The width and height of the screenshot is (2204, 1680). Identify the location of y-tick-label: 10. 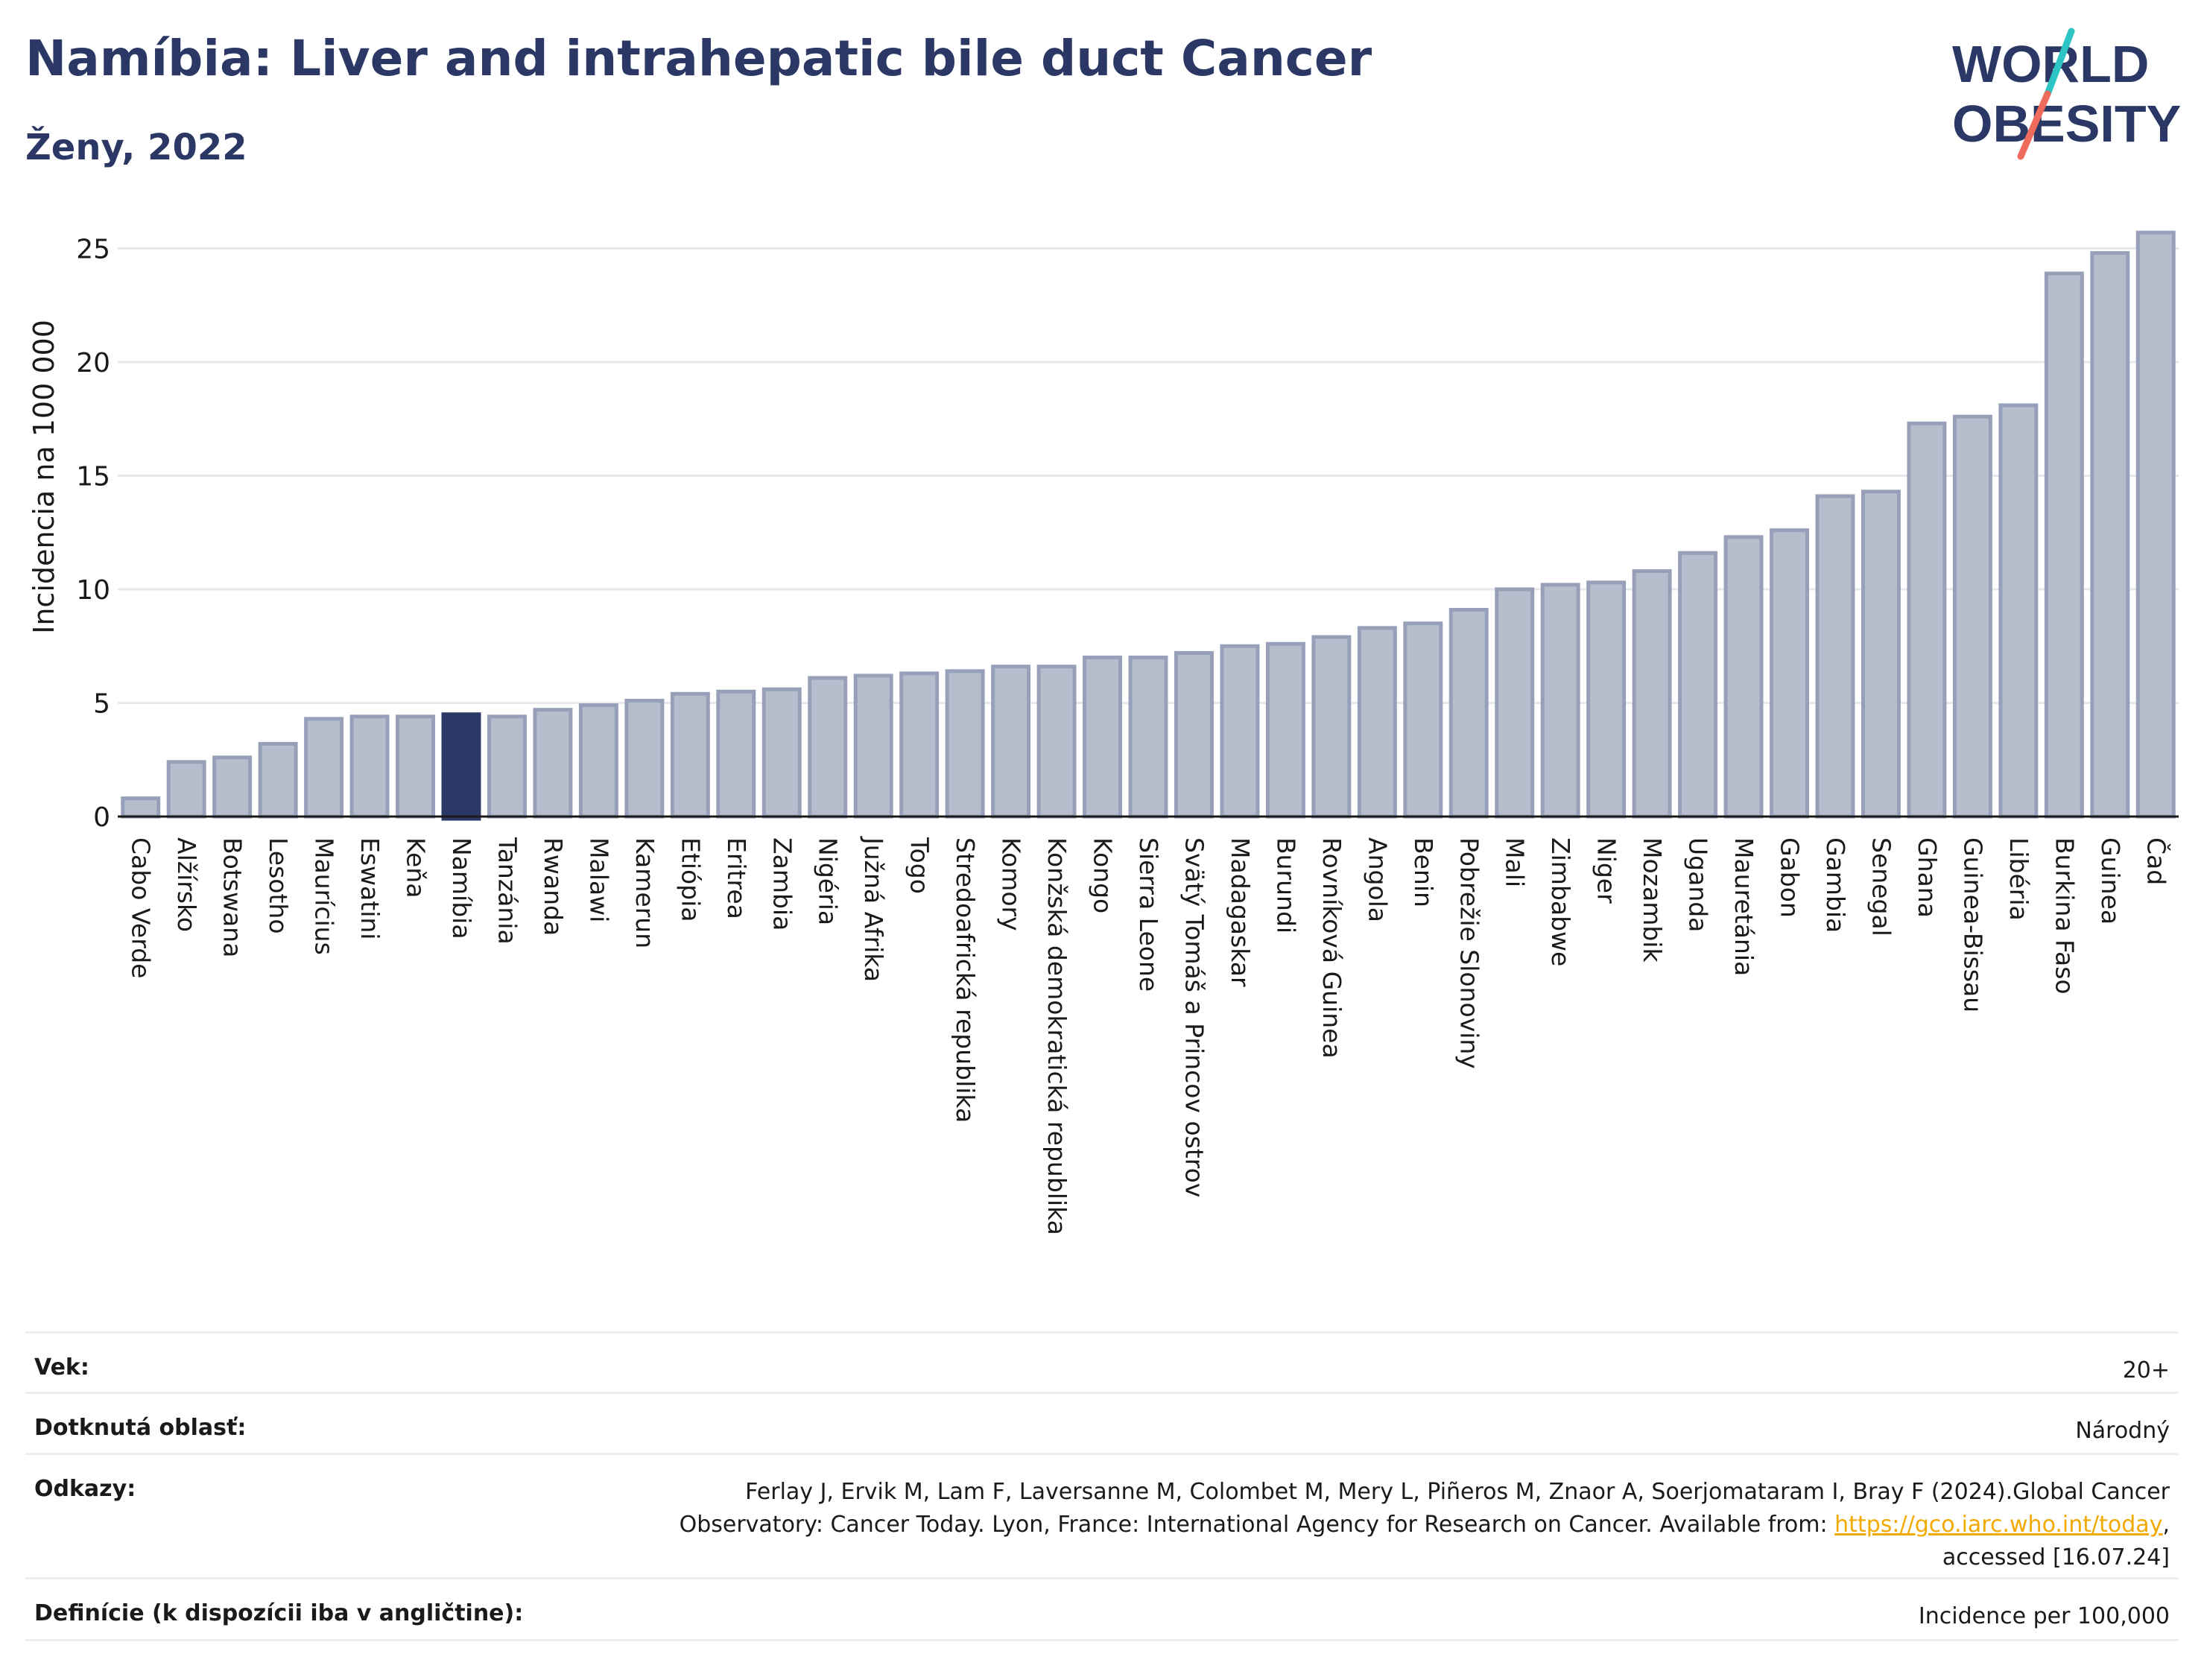
(93, 590).